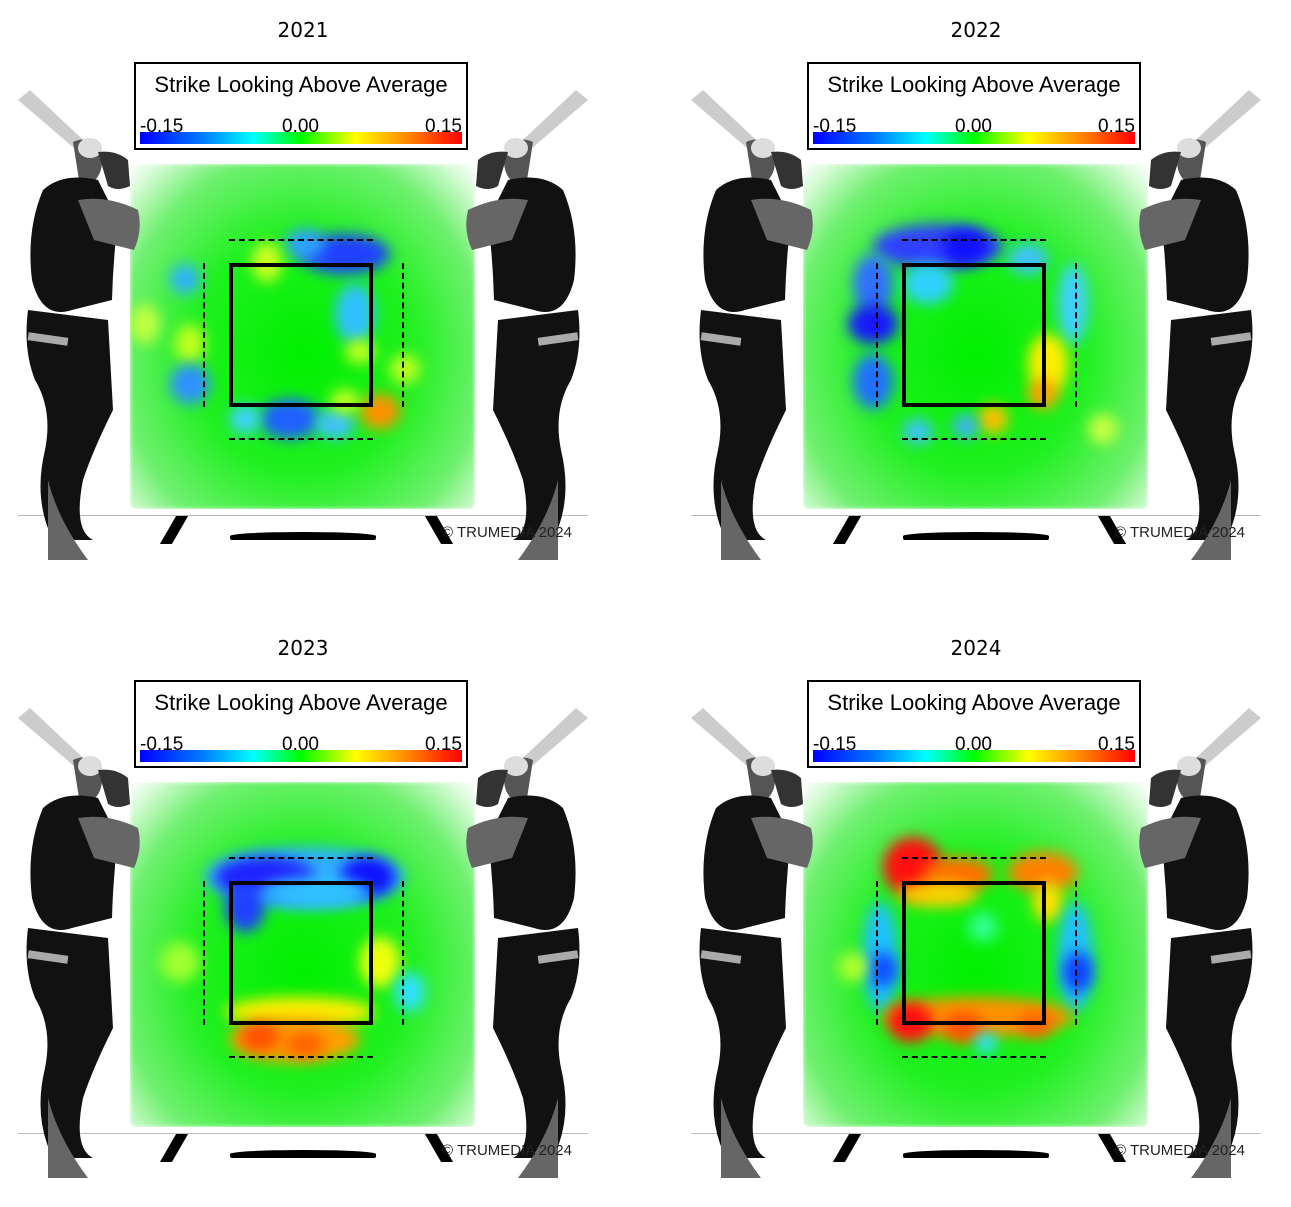 The width and height of the screenshot is (1291, 1207). Describe the element at coordinates (976, 30) in the screenshot. I see `panel-title: 2022` at that location.